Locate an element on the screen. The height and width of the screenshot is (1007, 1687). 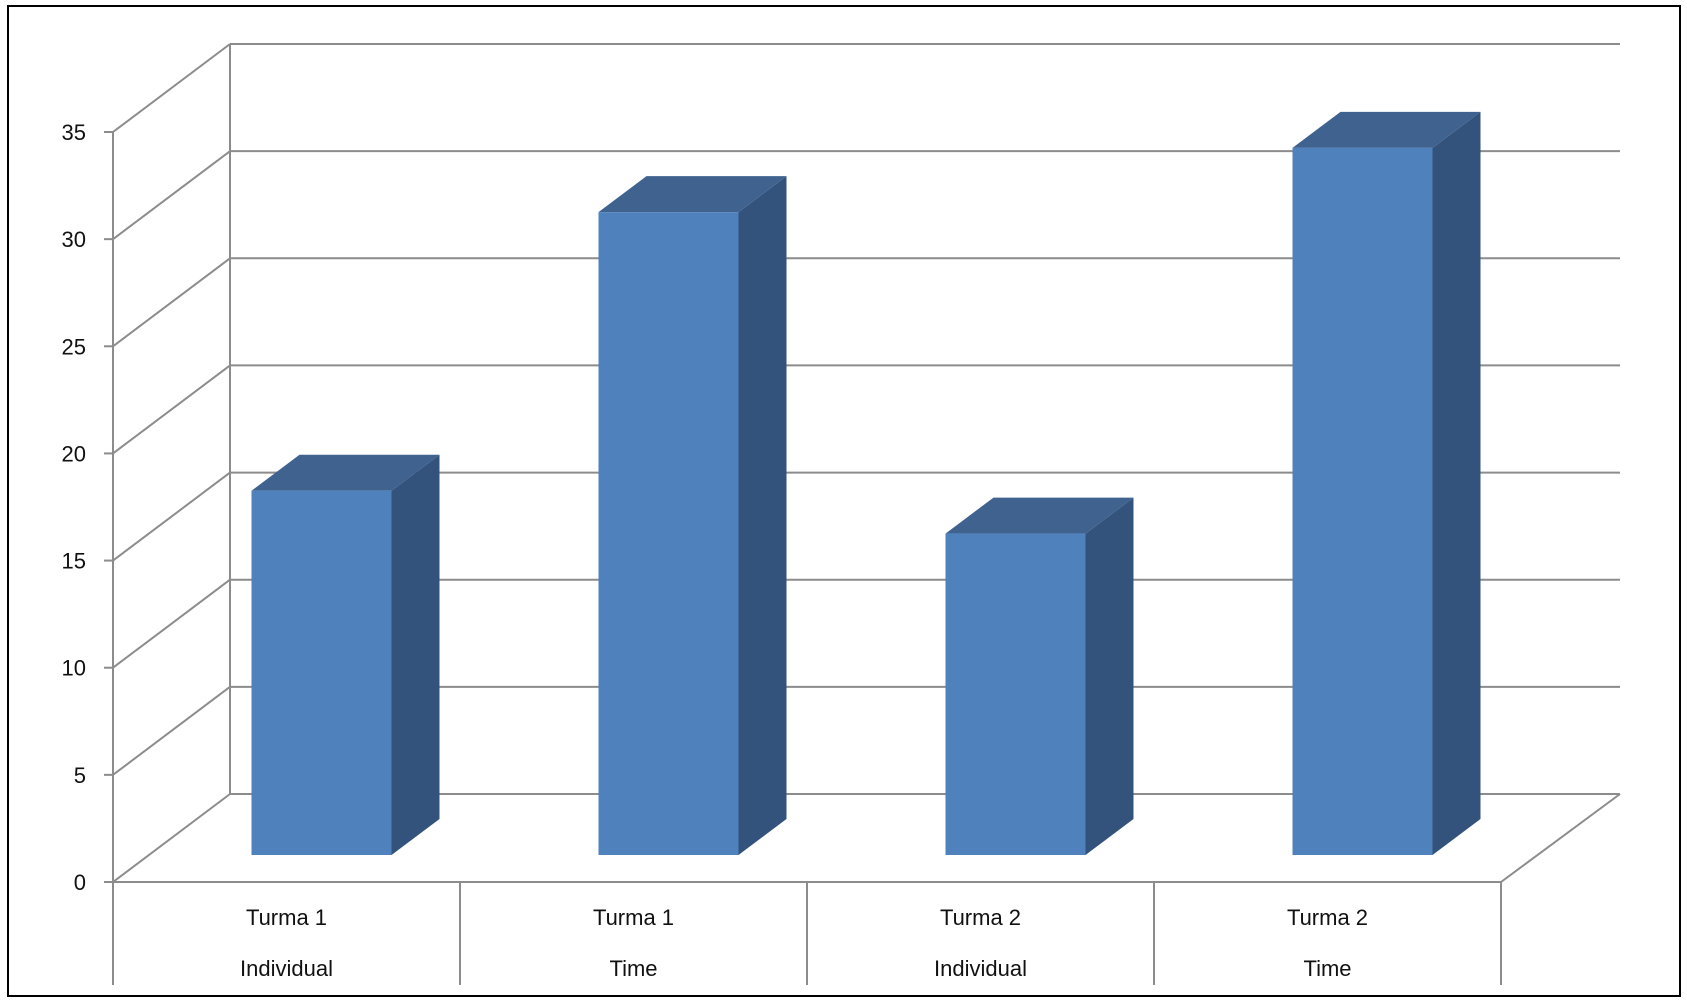
y-tick-label: 5 is located at coordinates (80, 775).